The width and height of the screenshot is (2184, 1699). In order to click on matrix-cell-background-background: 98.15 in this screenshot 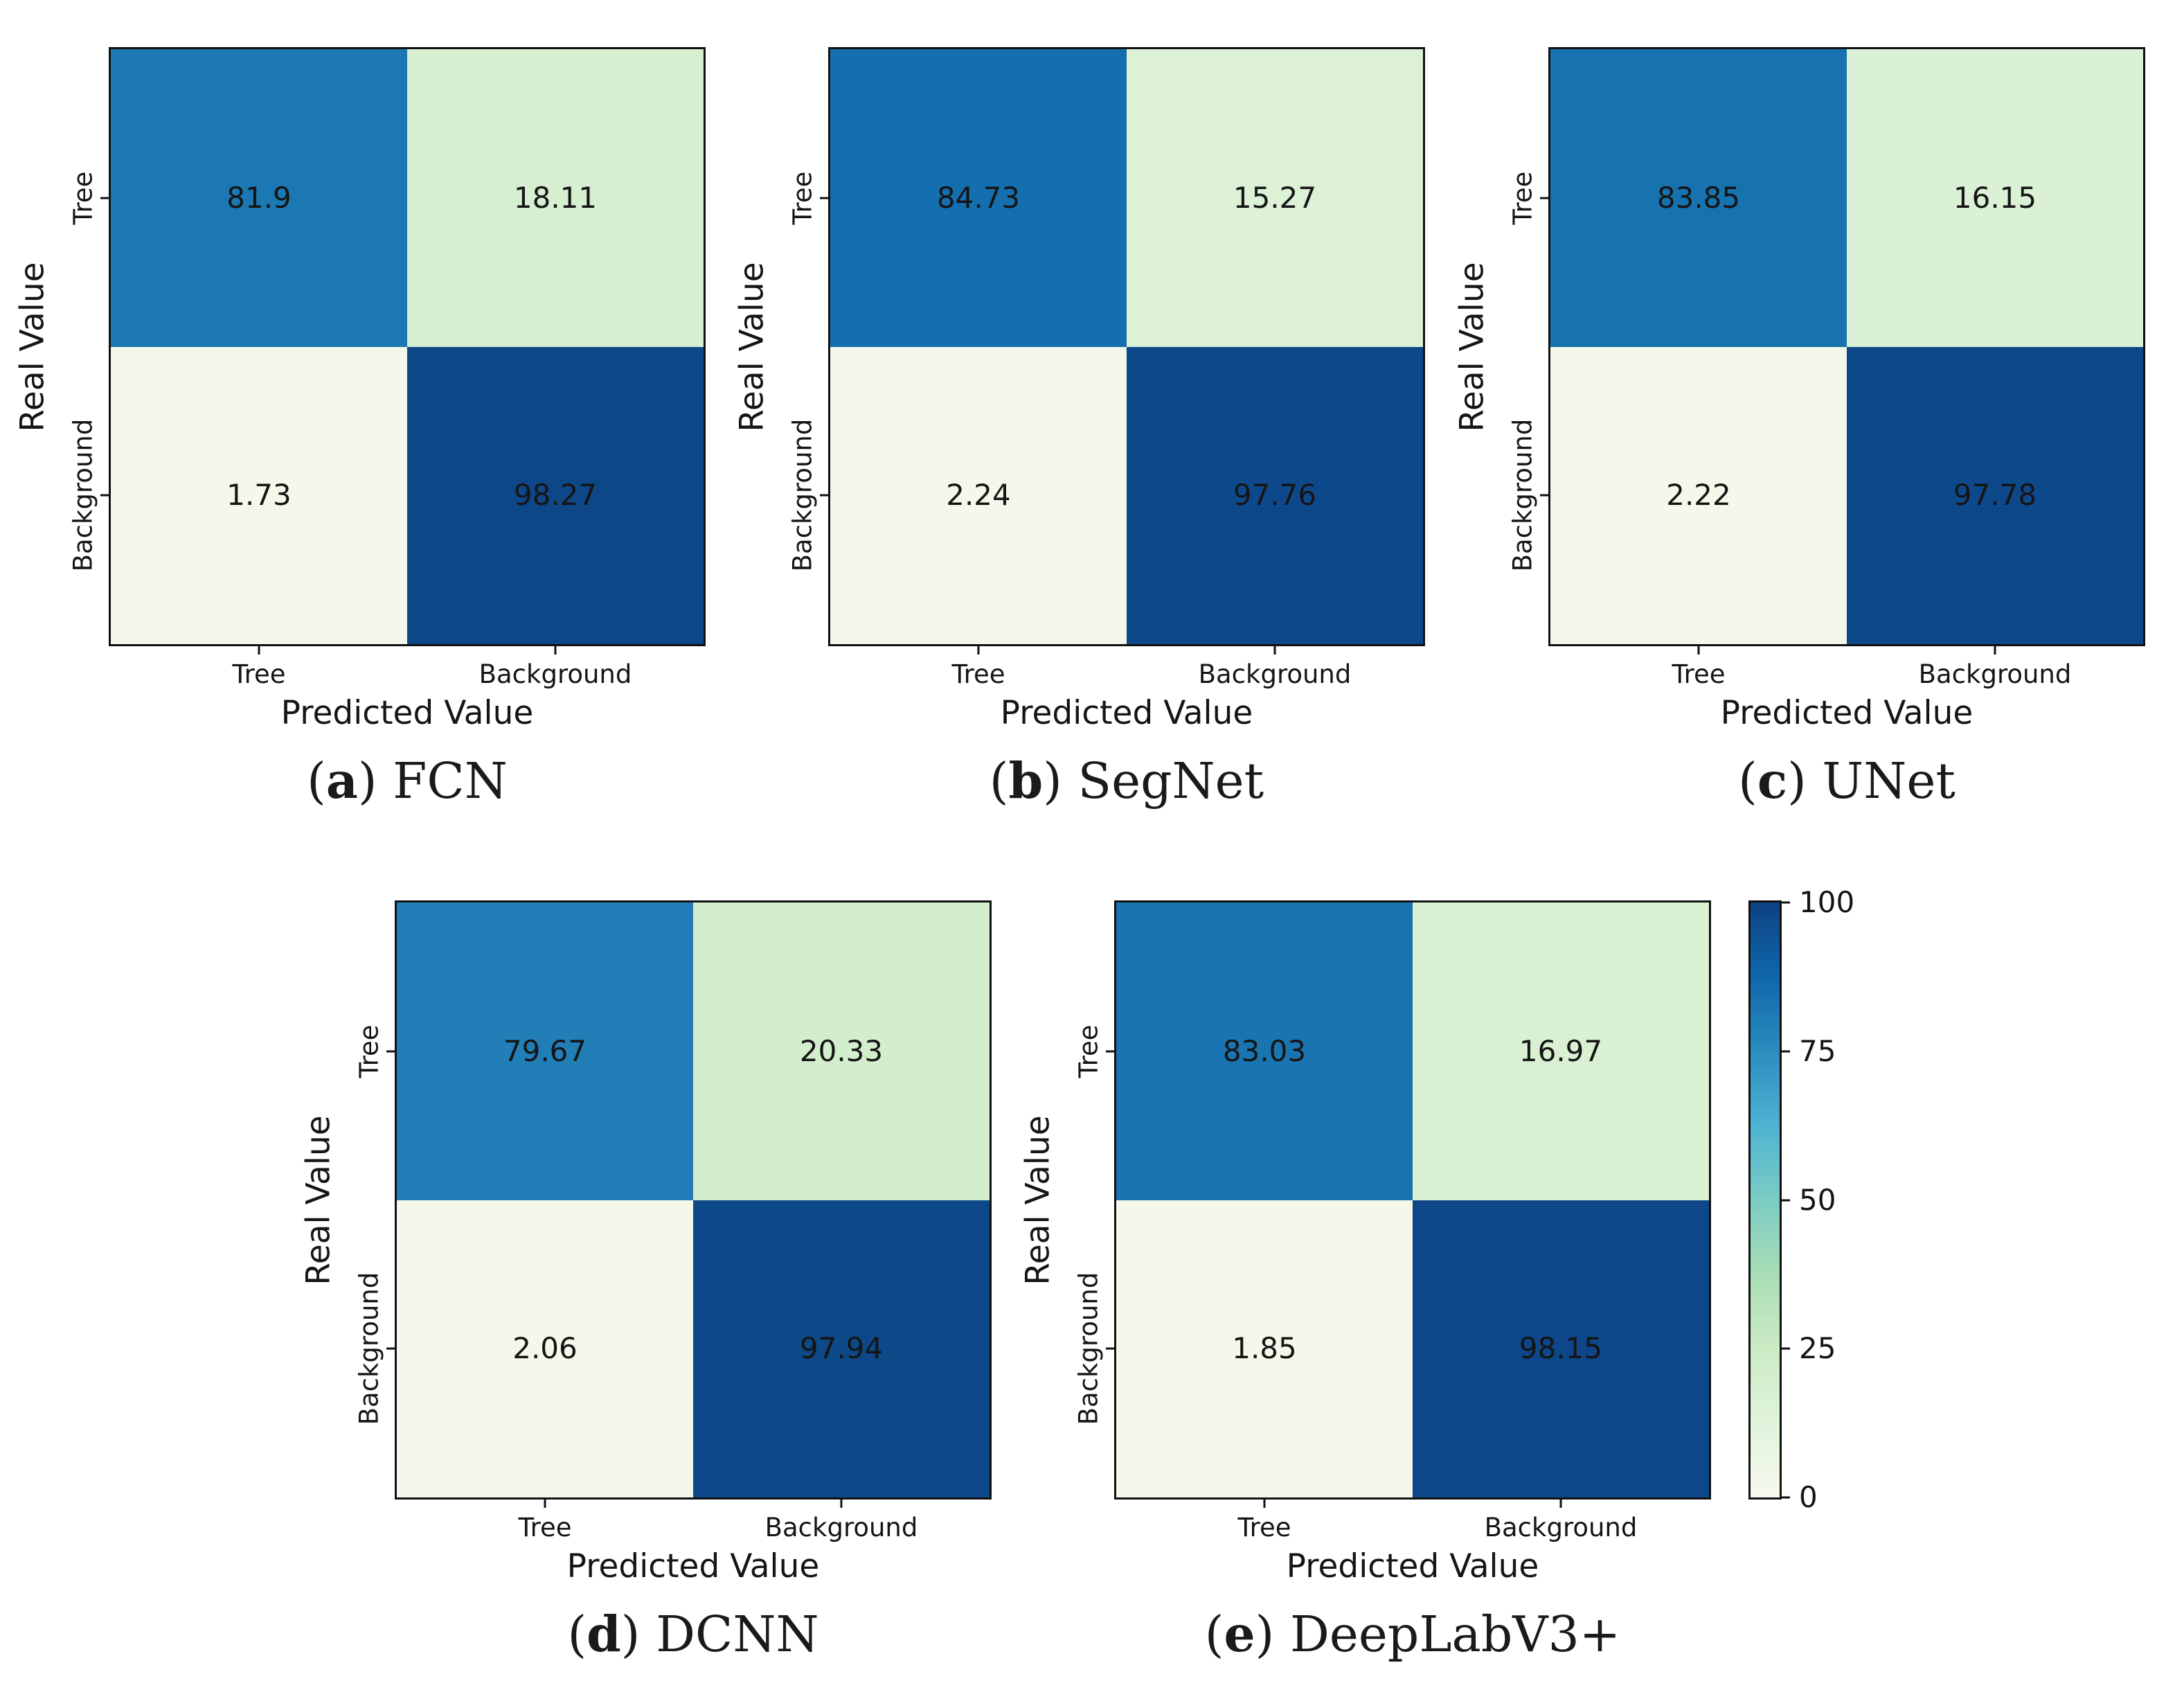, I will do `click(1561, 1348)`.